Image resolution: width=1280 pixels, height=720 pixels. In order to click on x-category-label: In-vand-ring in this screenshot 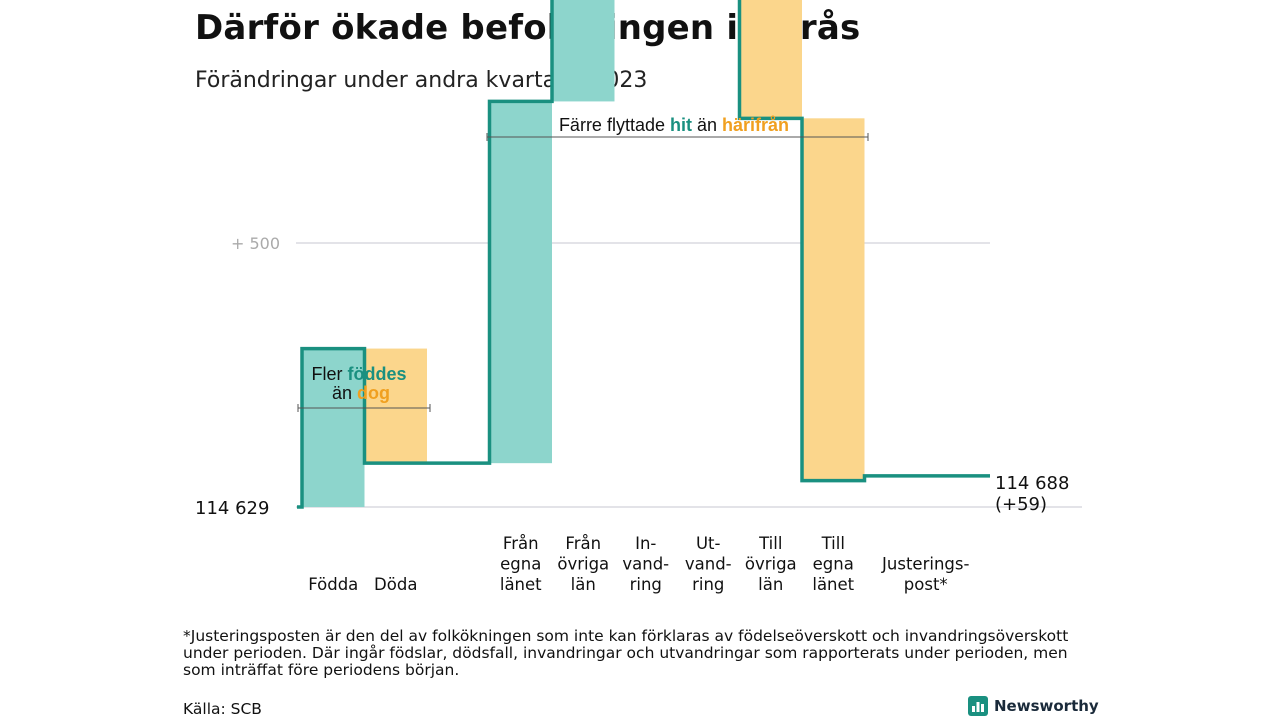, I will do `click(645, 564)`.